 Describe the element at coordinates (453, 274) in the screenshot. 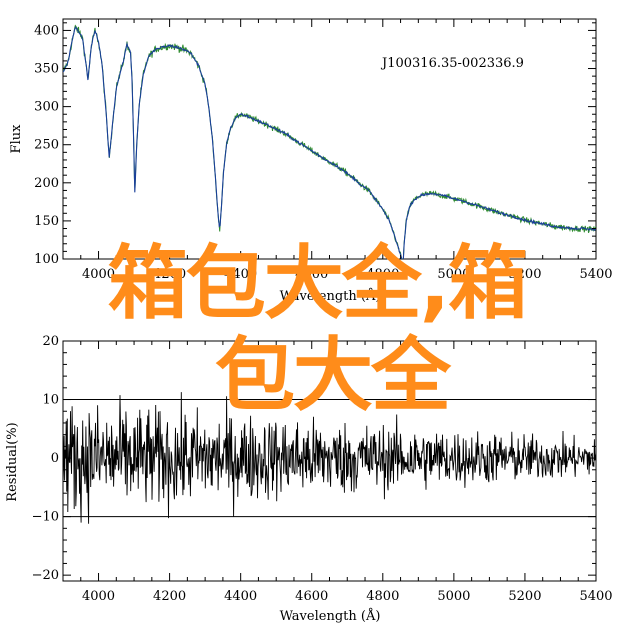

I see `flux-x-tick-label: 5000` at that location.